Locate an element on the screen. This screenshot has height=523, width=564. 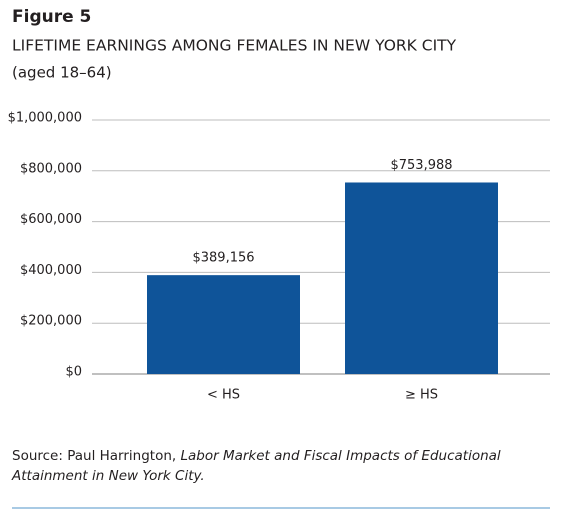
y-tick-label: $800,000 is located at coordinates (51, 168).